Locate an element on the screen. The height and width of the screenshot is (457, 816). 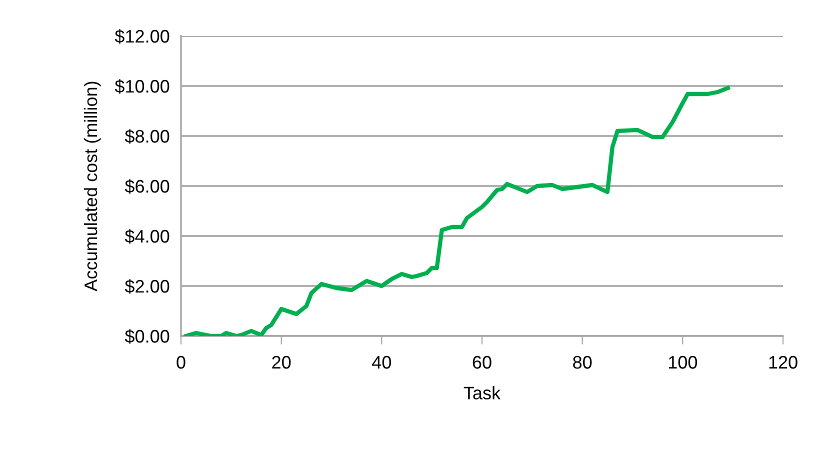
x-axis-title: Task is located at coordinates (482, 393).